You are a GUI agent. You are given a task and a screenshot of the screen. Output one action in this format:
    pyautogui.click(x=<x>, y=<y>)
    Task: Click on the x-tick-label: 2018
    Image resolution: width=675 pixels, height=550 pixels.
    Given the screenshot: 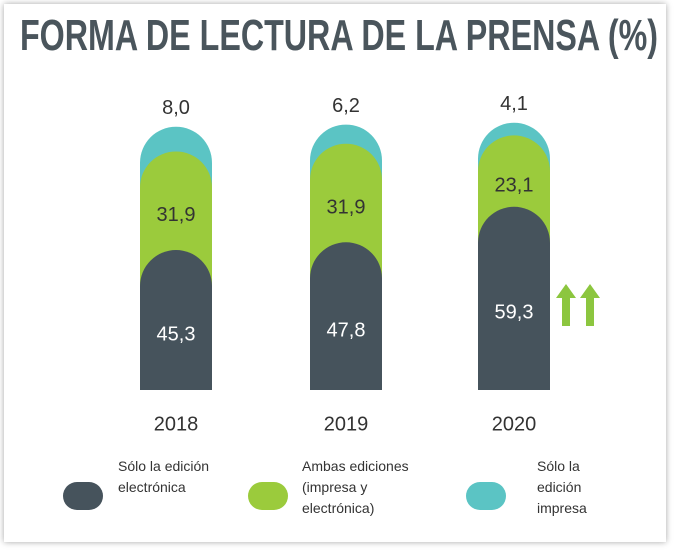 What is the action you would take?
    pyautogui.click(x=176, y=424)
    